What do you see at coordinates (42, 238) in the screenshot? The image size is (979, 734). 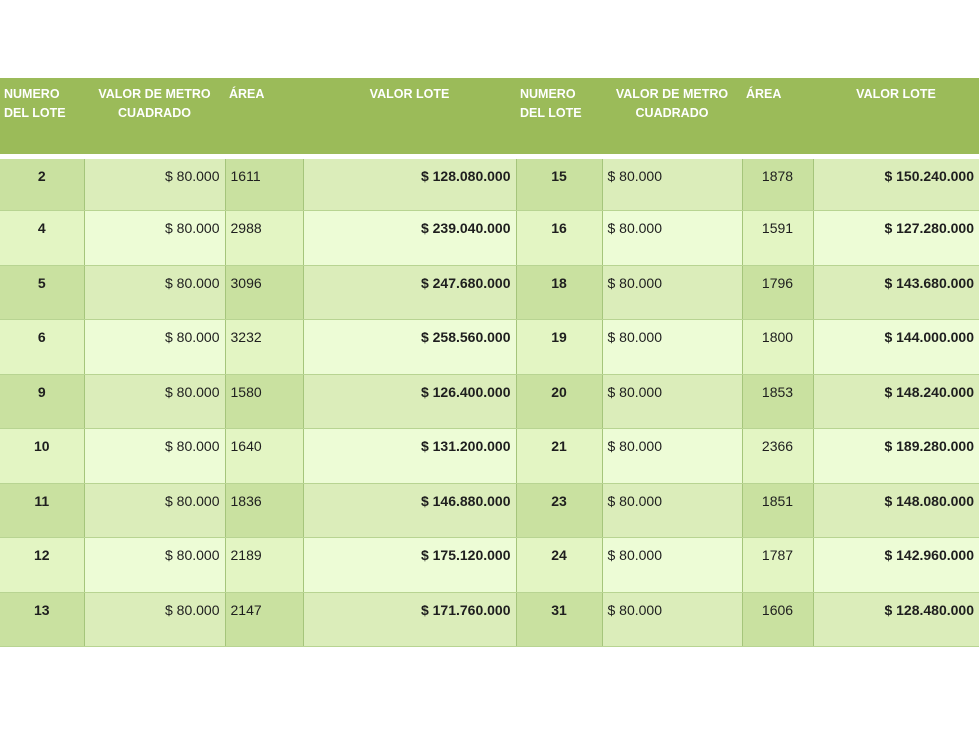 I see `lote-number: 4` at bounding box center [42, 238].